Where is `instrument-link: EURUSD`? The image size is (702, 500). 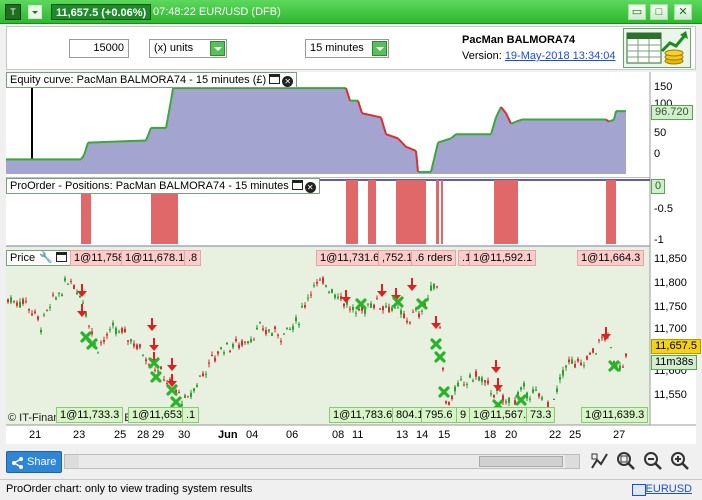 instrument-link: EURUSD is located at coordinates (668, 489).